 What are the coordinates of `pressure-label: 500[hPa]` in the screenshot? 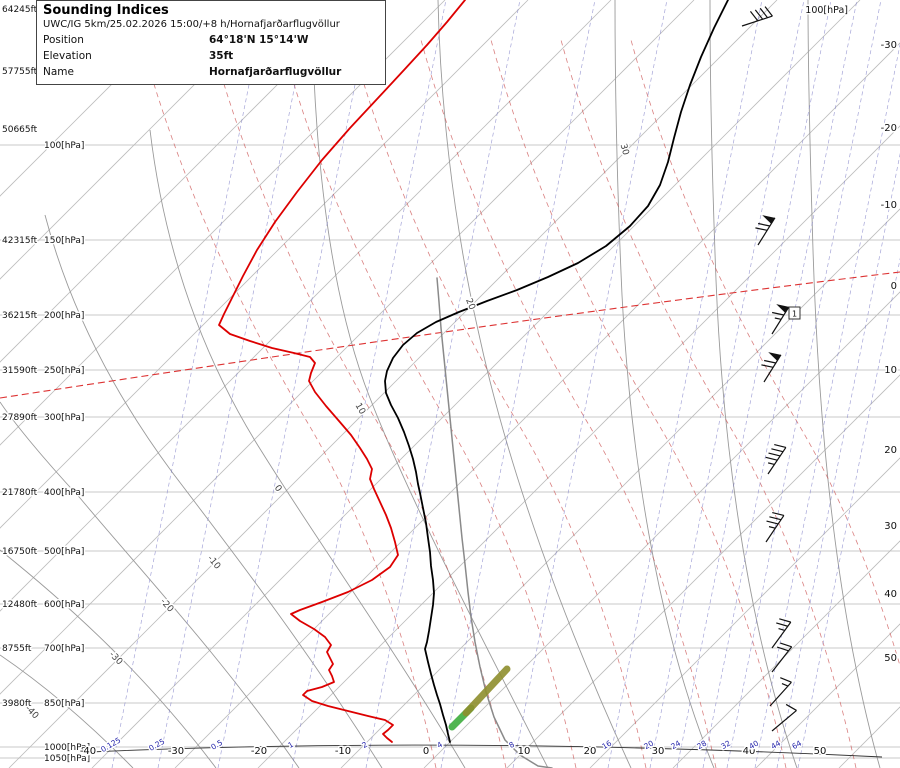 It's located at (64, 552).